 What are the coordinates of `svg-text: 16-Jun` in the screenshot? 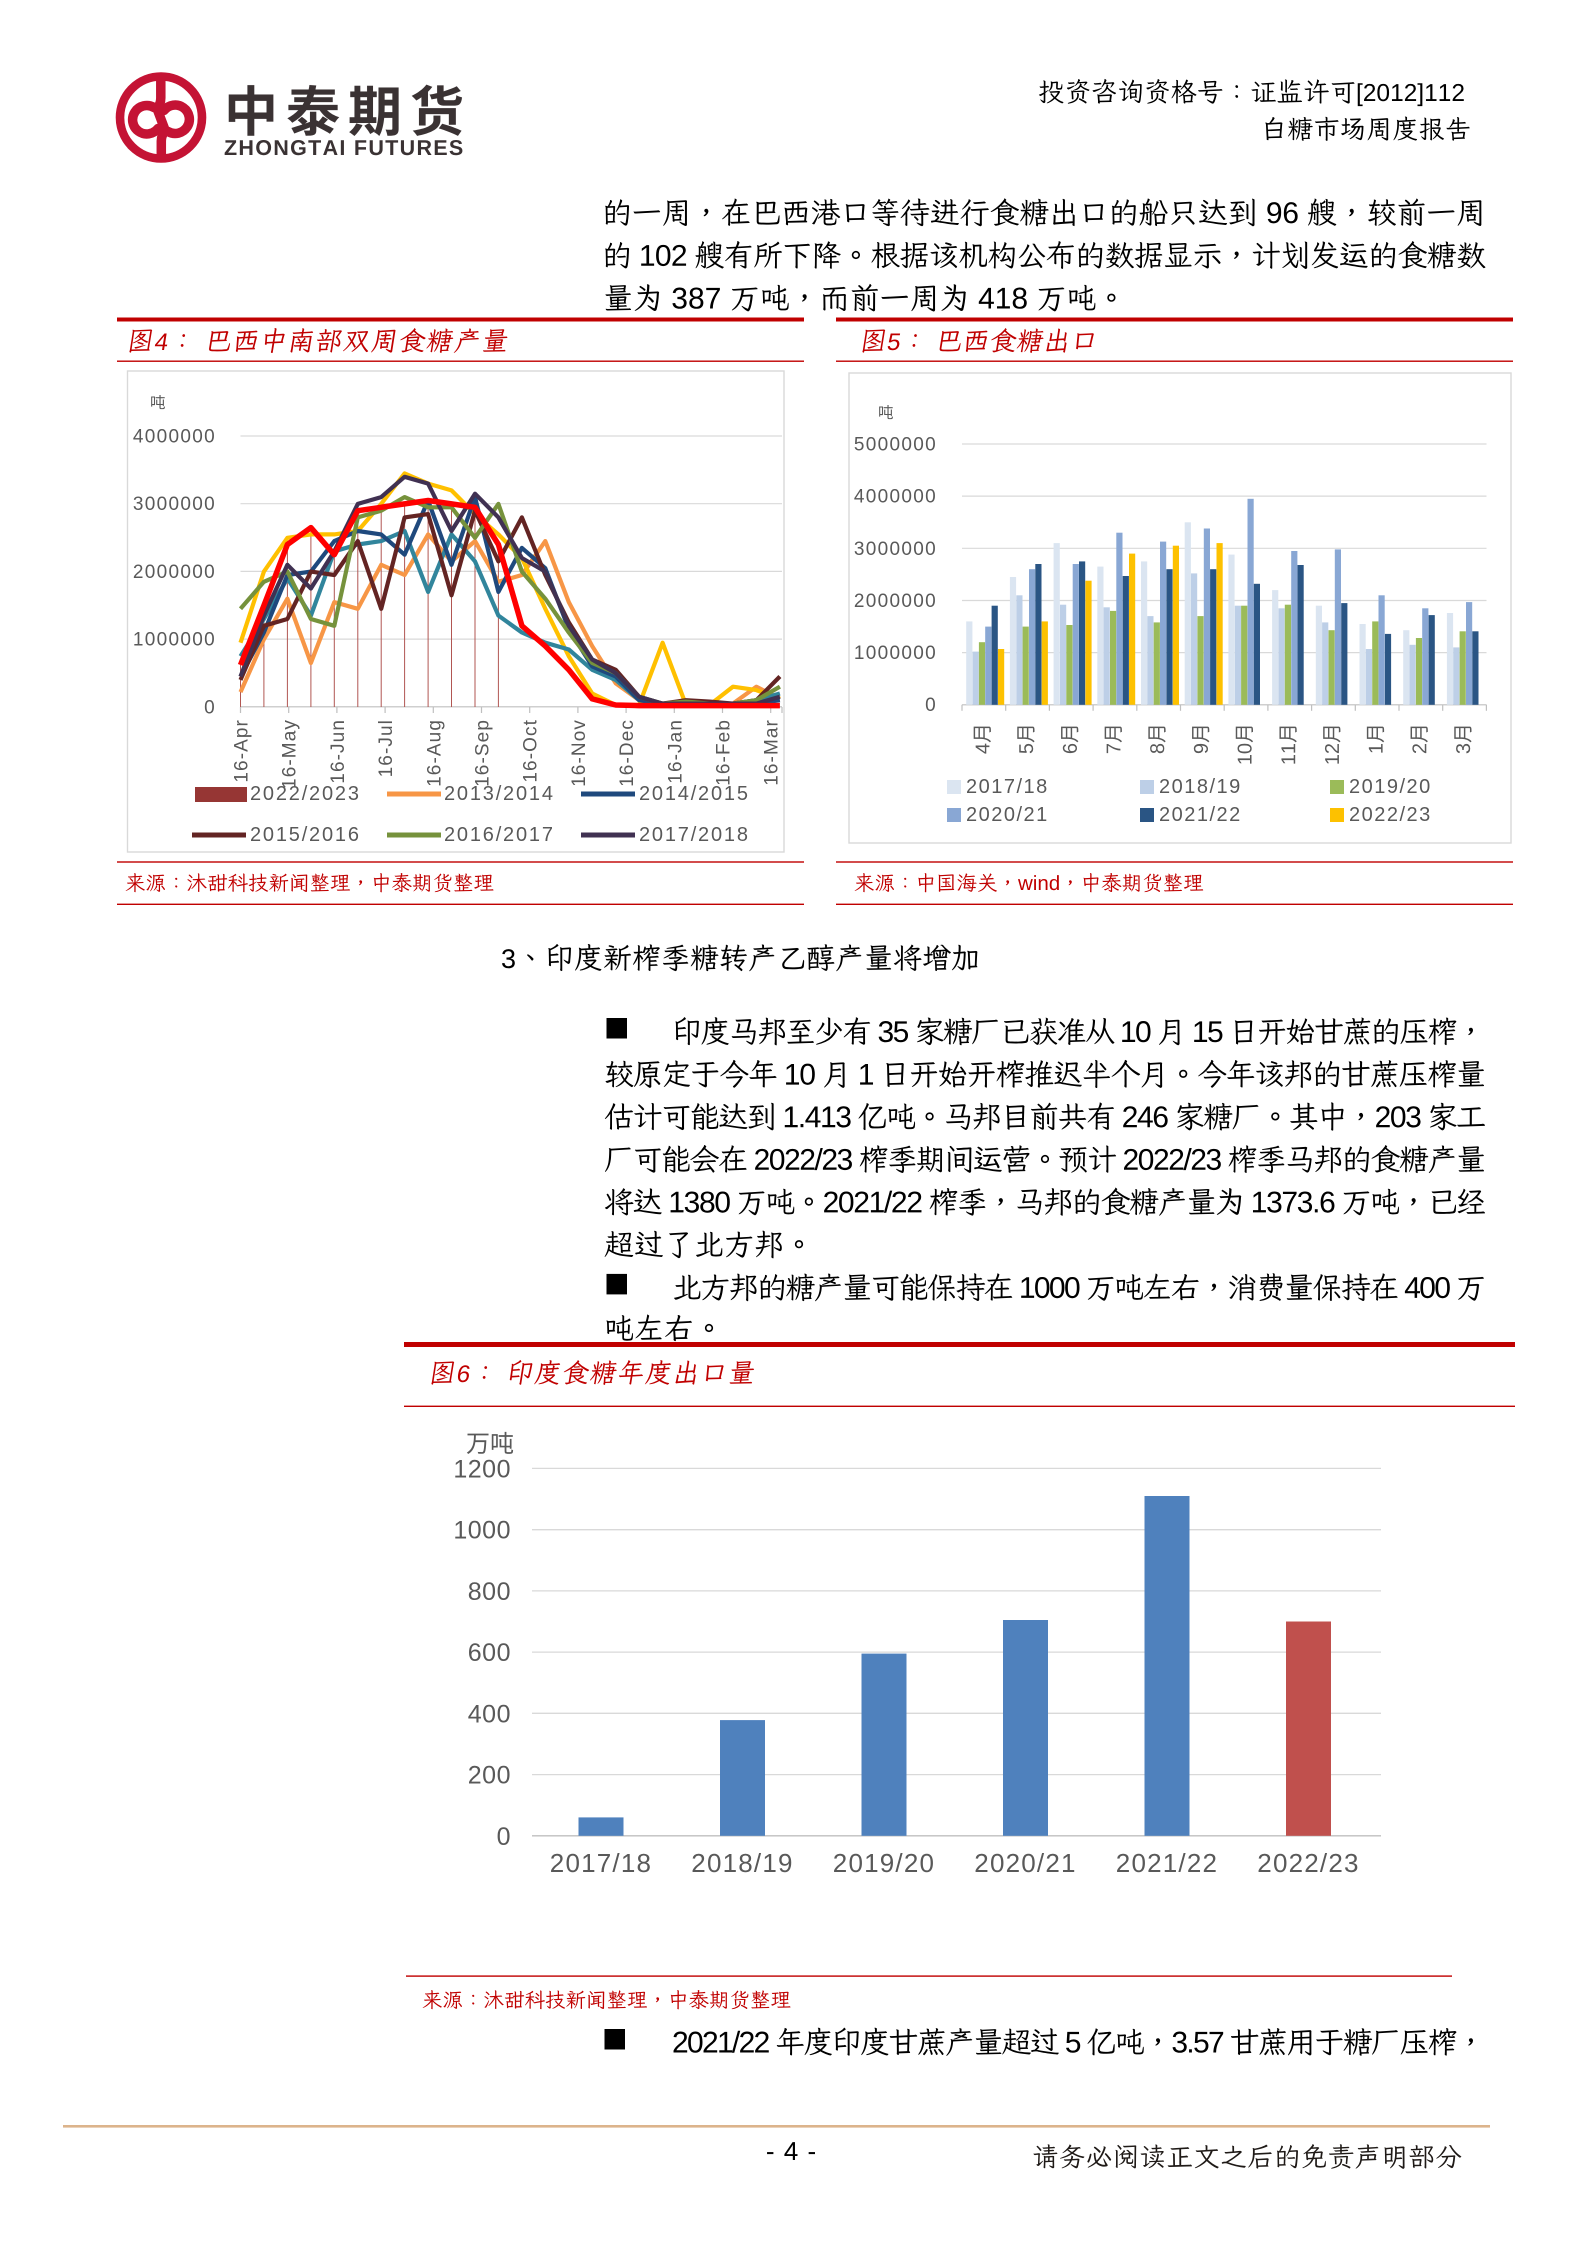 It's located at (338, 751).